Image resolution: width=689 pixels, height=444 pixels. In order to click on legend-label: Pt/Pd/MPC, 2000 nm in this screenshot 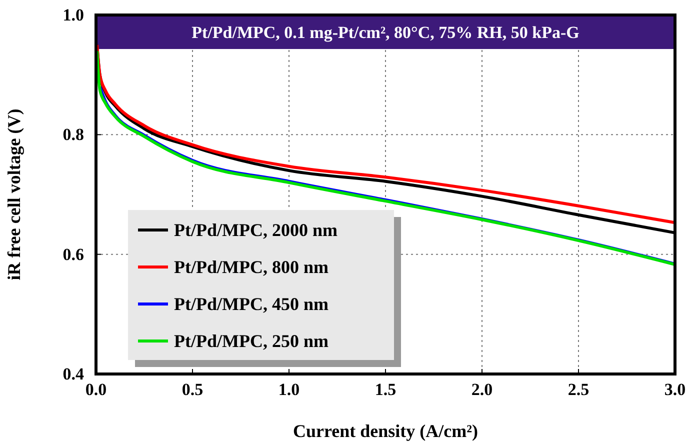, I will do `click(256, 230)`.